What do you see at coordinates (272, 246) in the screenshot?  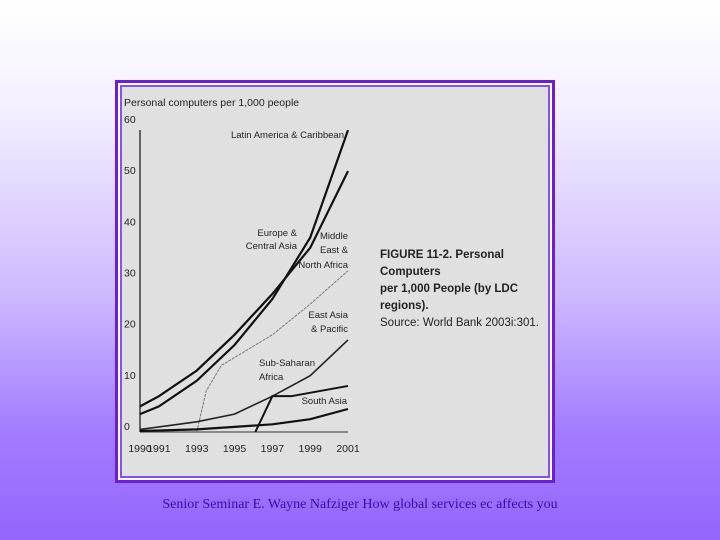 I see `series-annotation: Central Asia` at bounding box center [272, 246].